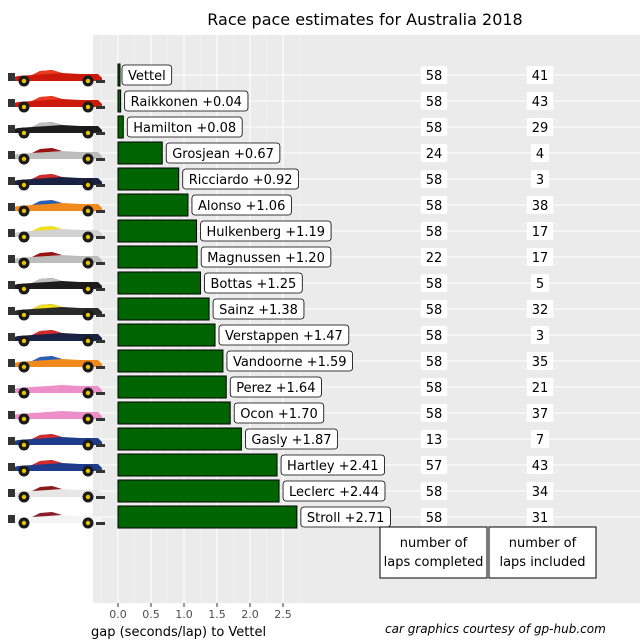 The height and width of the screenshot is (640, 640). What do you see at coordinates (346, 518) in the screenshot?
I see `bar-label-text: Stroll +2.71` at bounding box center [346, 518].